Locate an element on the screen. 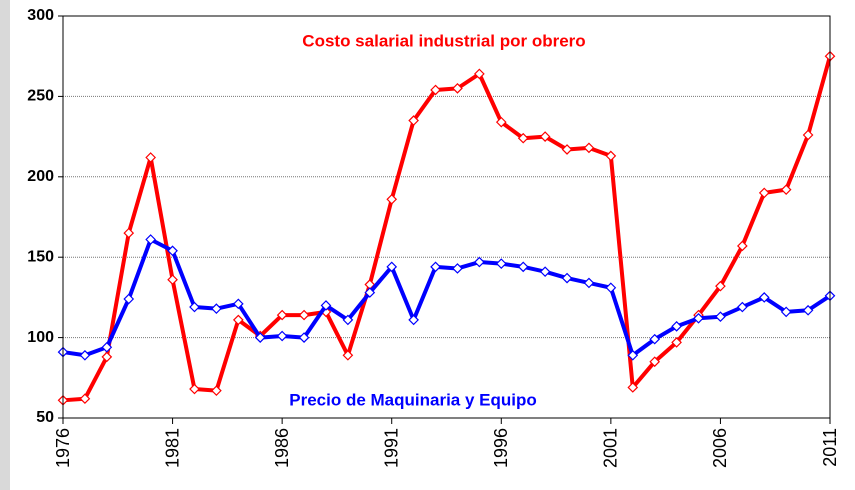 This screenshot has height=490, width=855. y-tick-label: 100 is located at coordinates (40, 337).